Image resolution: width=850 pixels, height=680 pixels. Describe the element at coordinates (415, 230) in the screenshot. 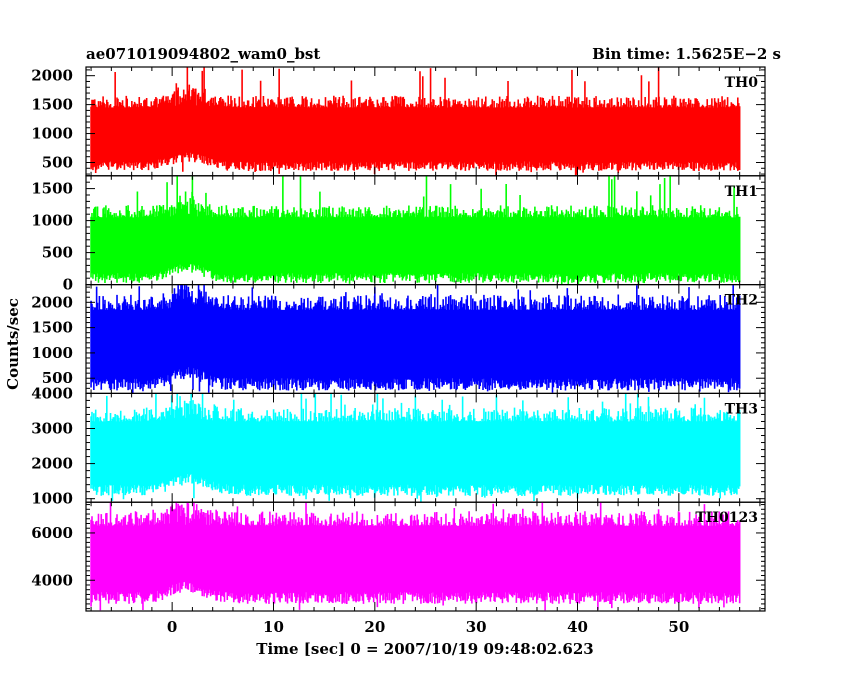

I see `series-th1-trace` at that location.